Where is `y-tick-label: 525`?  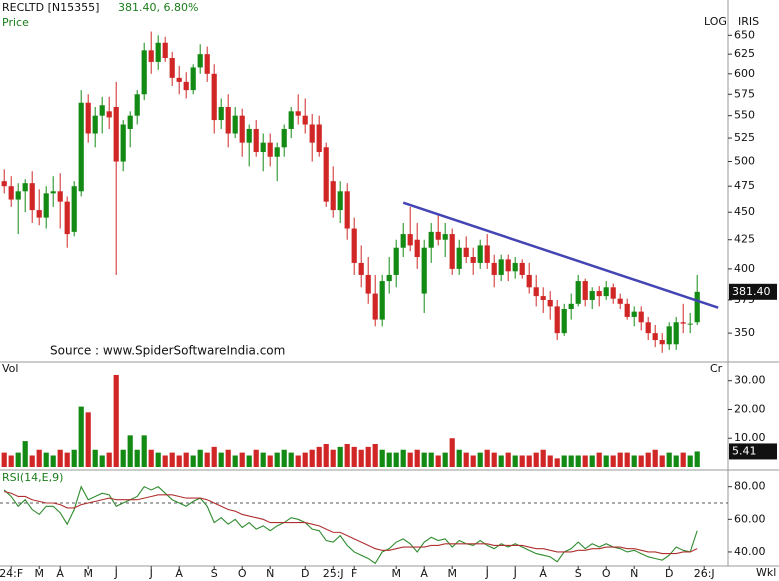 y-tick-label: 525 is located at coordinates (744, 137).